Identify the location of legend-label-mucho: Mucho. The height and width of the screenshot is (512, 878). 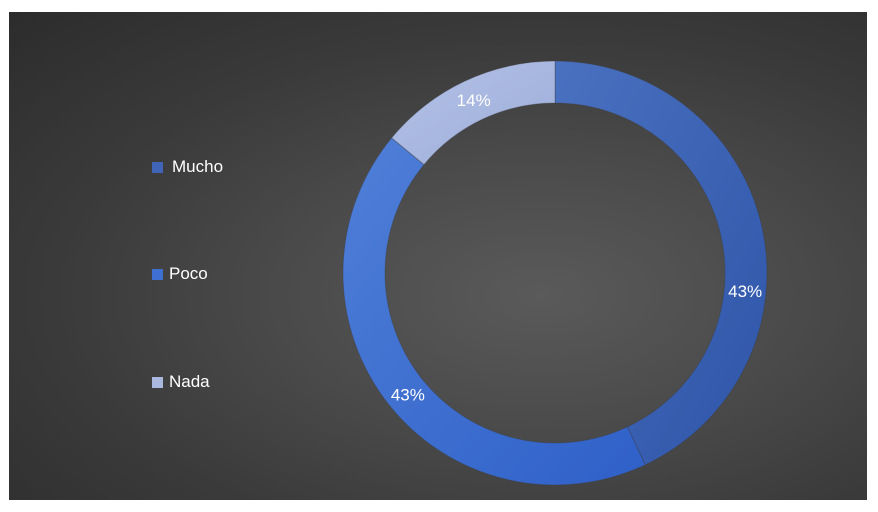
(198, 166).